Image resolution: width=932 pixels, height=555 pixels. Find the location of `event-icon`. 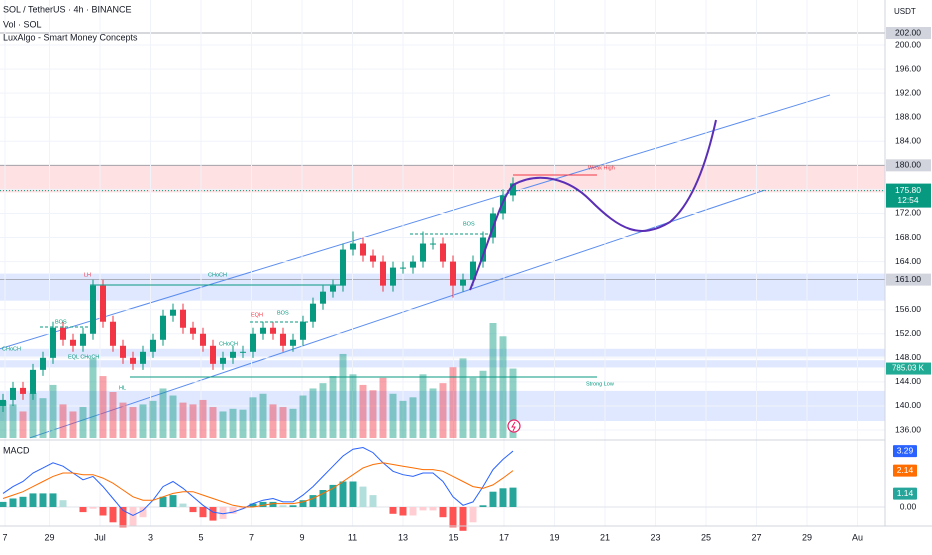

event-icon is located at coordinates (514, 426).